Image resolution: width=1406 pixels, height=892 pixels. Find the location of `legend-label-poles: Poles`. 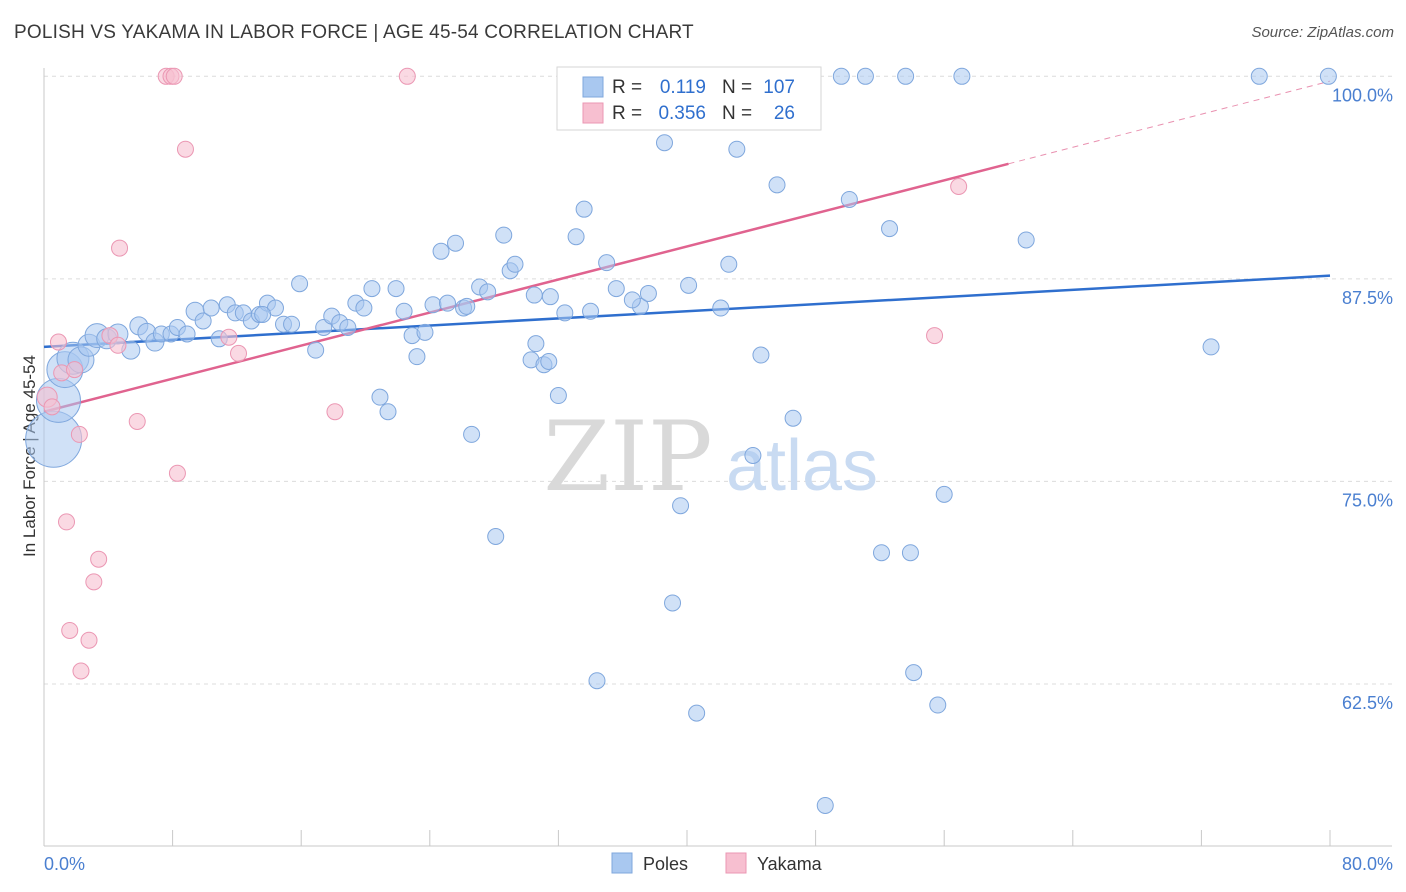

legend-label-poles: Poles is located at coordinates (665, 864).